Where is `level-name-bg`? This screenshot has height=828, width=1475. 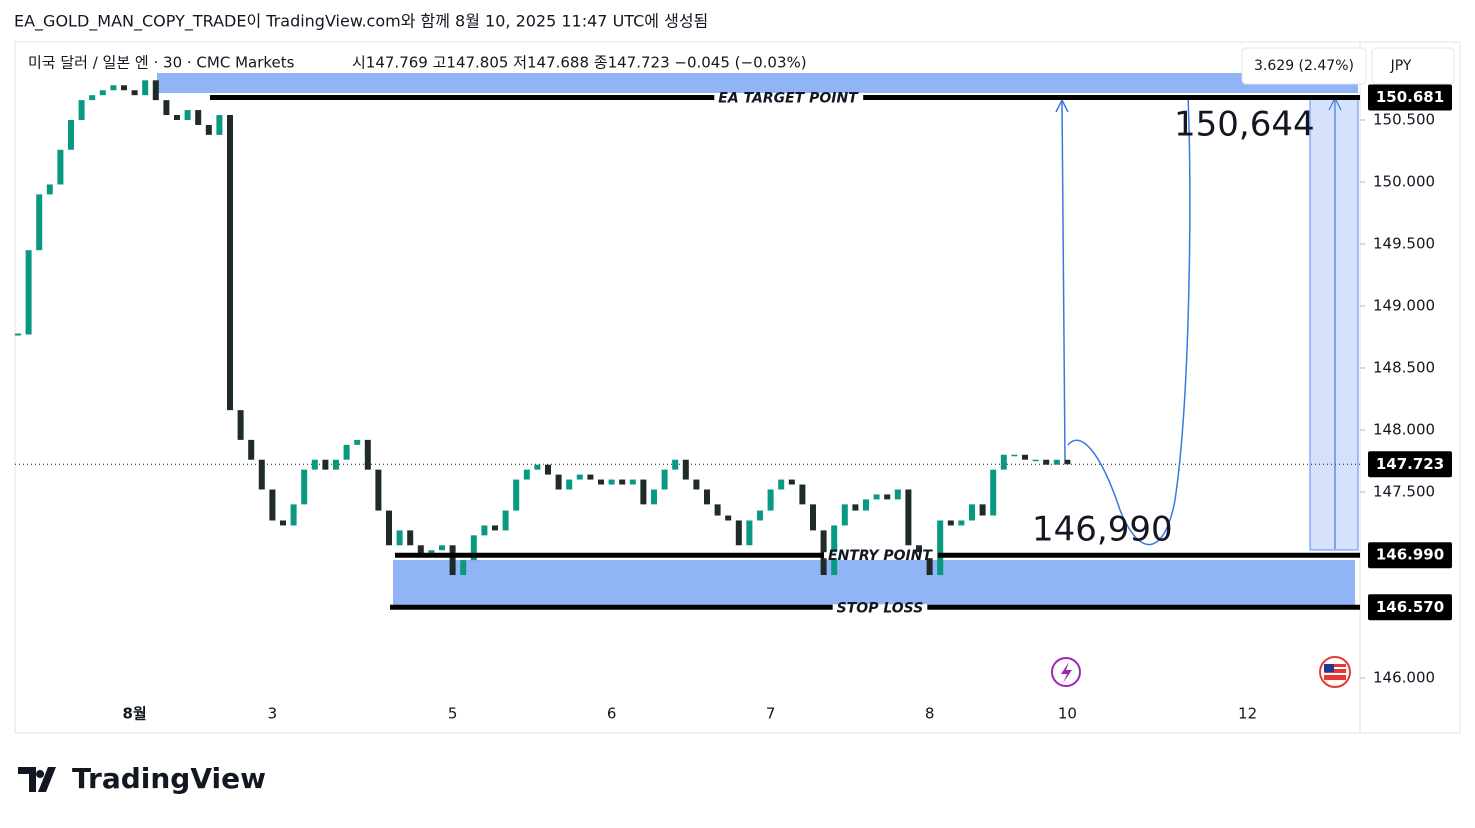 level-name-bg is located at coordinates (881, 555).